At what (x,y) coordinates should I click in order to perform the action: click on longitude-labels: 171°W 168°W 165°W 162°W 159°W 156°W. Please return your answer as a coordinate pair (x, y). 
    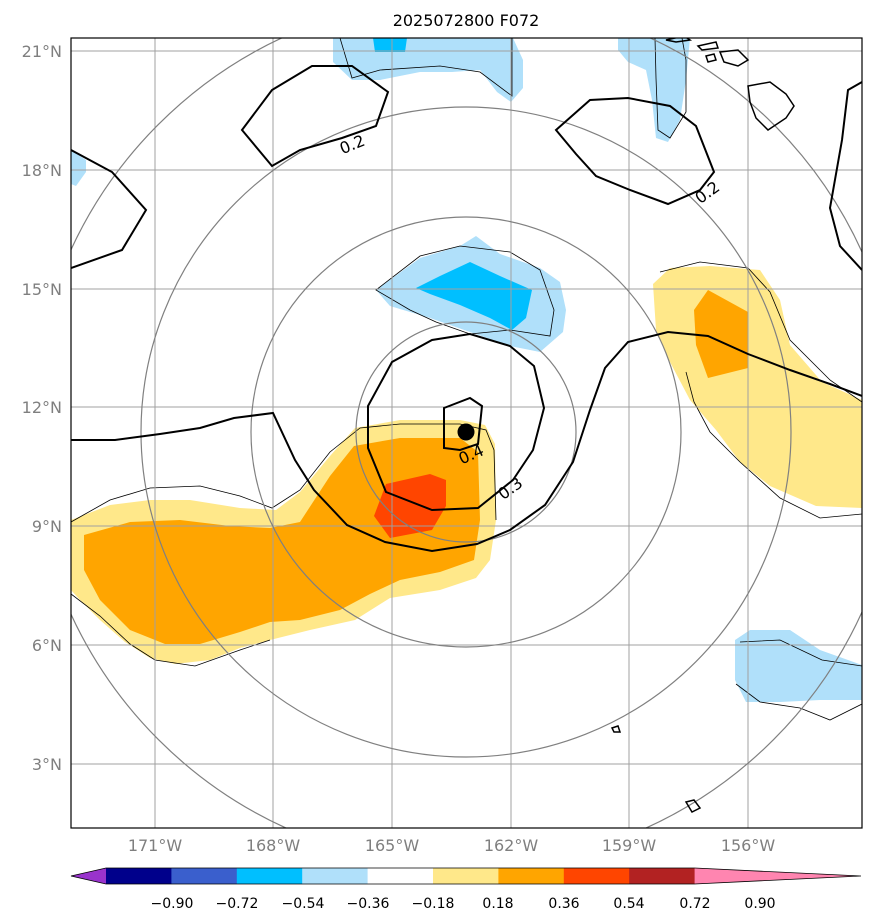
    Looking at the image, I should click on (452, 845).